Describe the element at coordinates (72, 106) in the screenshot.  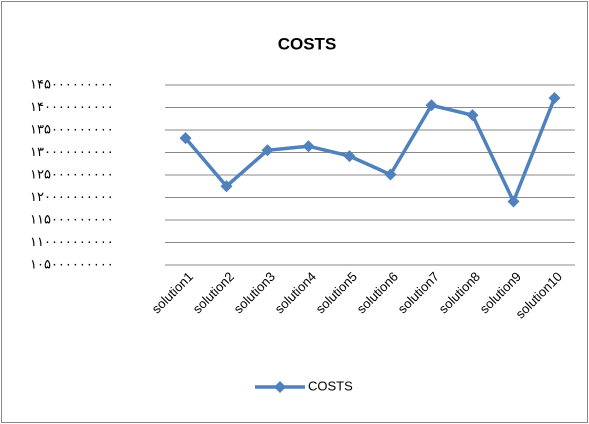
I see `y-tick-label: ۱۴۰۰۰۰۰۰۰۰۰۰` at that location.